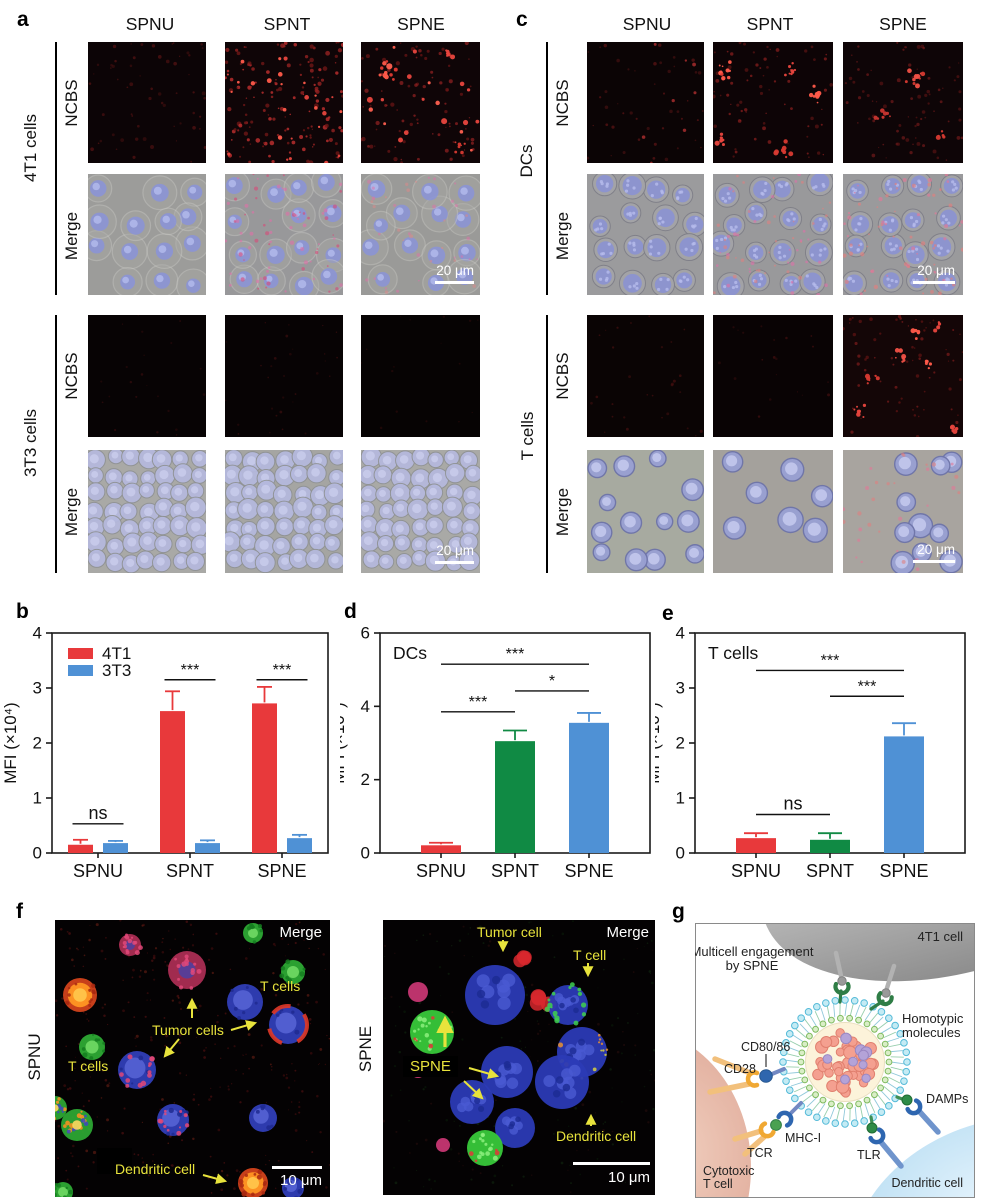  Describe the element at coordinates (865, 970) in the screenshot. I see `homotypic-anchor-sticks` at that location.